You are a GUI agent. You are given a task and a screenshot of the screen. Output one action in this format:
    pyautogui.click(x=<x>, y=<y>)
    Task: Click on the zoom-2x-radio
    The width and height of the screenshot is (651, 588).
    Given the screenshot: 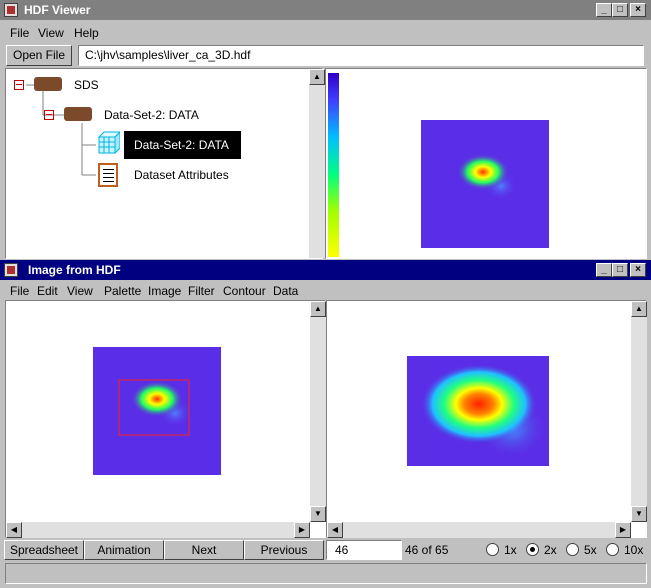 What is the action you would take?
    pyautogui.click(x=532, y=549)
    